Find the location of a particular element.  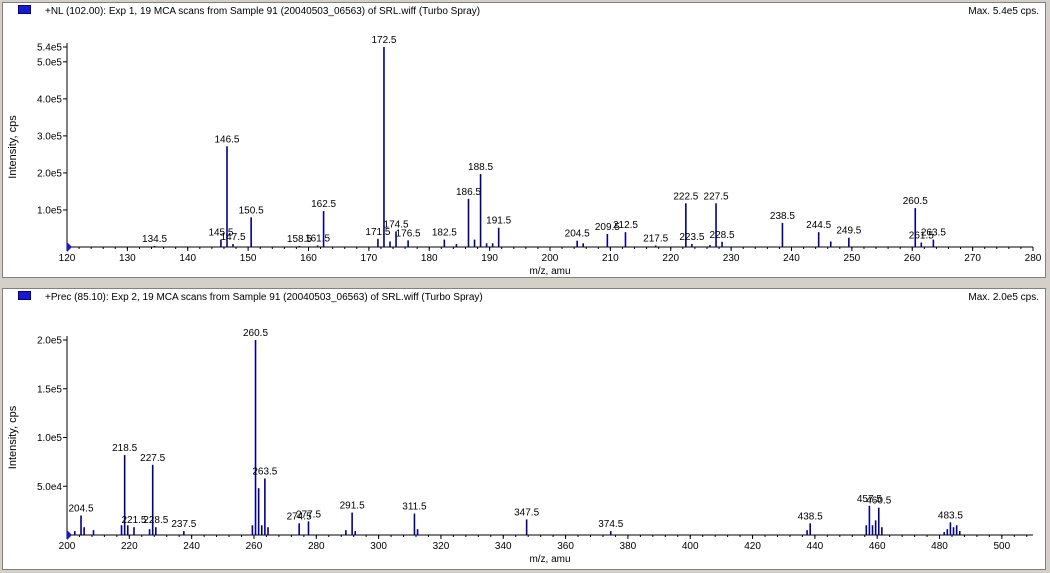

peak-label: 188.5 is located at coordinates (480, 167).